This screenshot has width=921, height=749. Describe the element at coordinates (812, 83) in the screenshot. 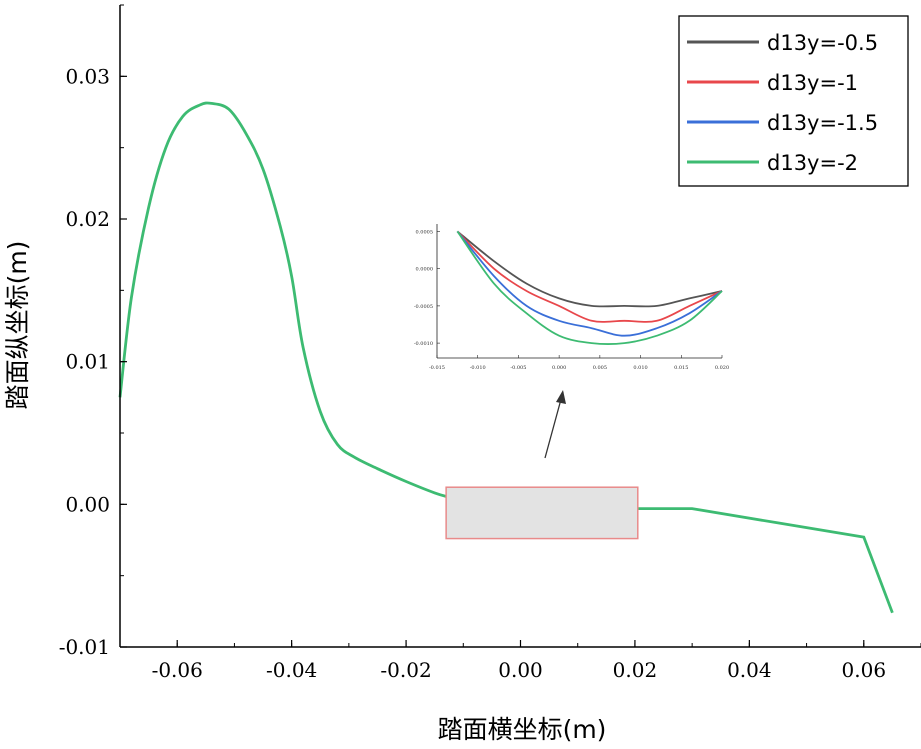

I see `legend-label: d13y=-1` at that location.